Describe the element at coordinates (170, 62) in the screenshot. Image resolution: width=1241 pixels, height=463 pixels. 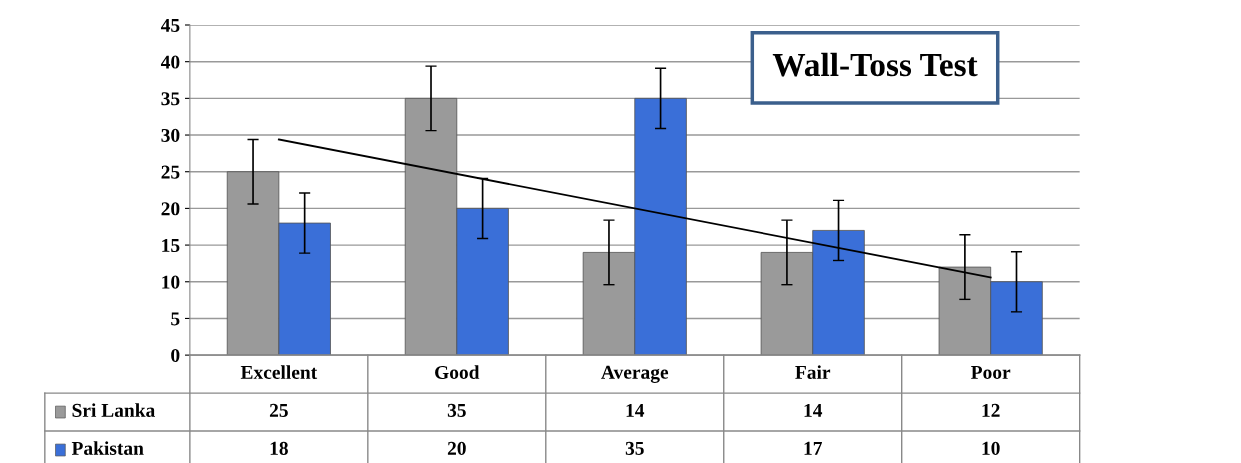
I see `y-tick-label: 40` at that location.